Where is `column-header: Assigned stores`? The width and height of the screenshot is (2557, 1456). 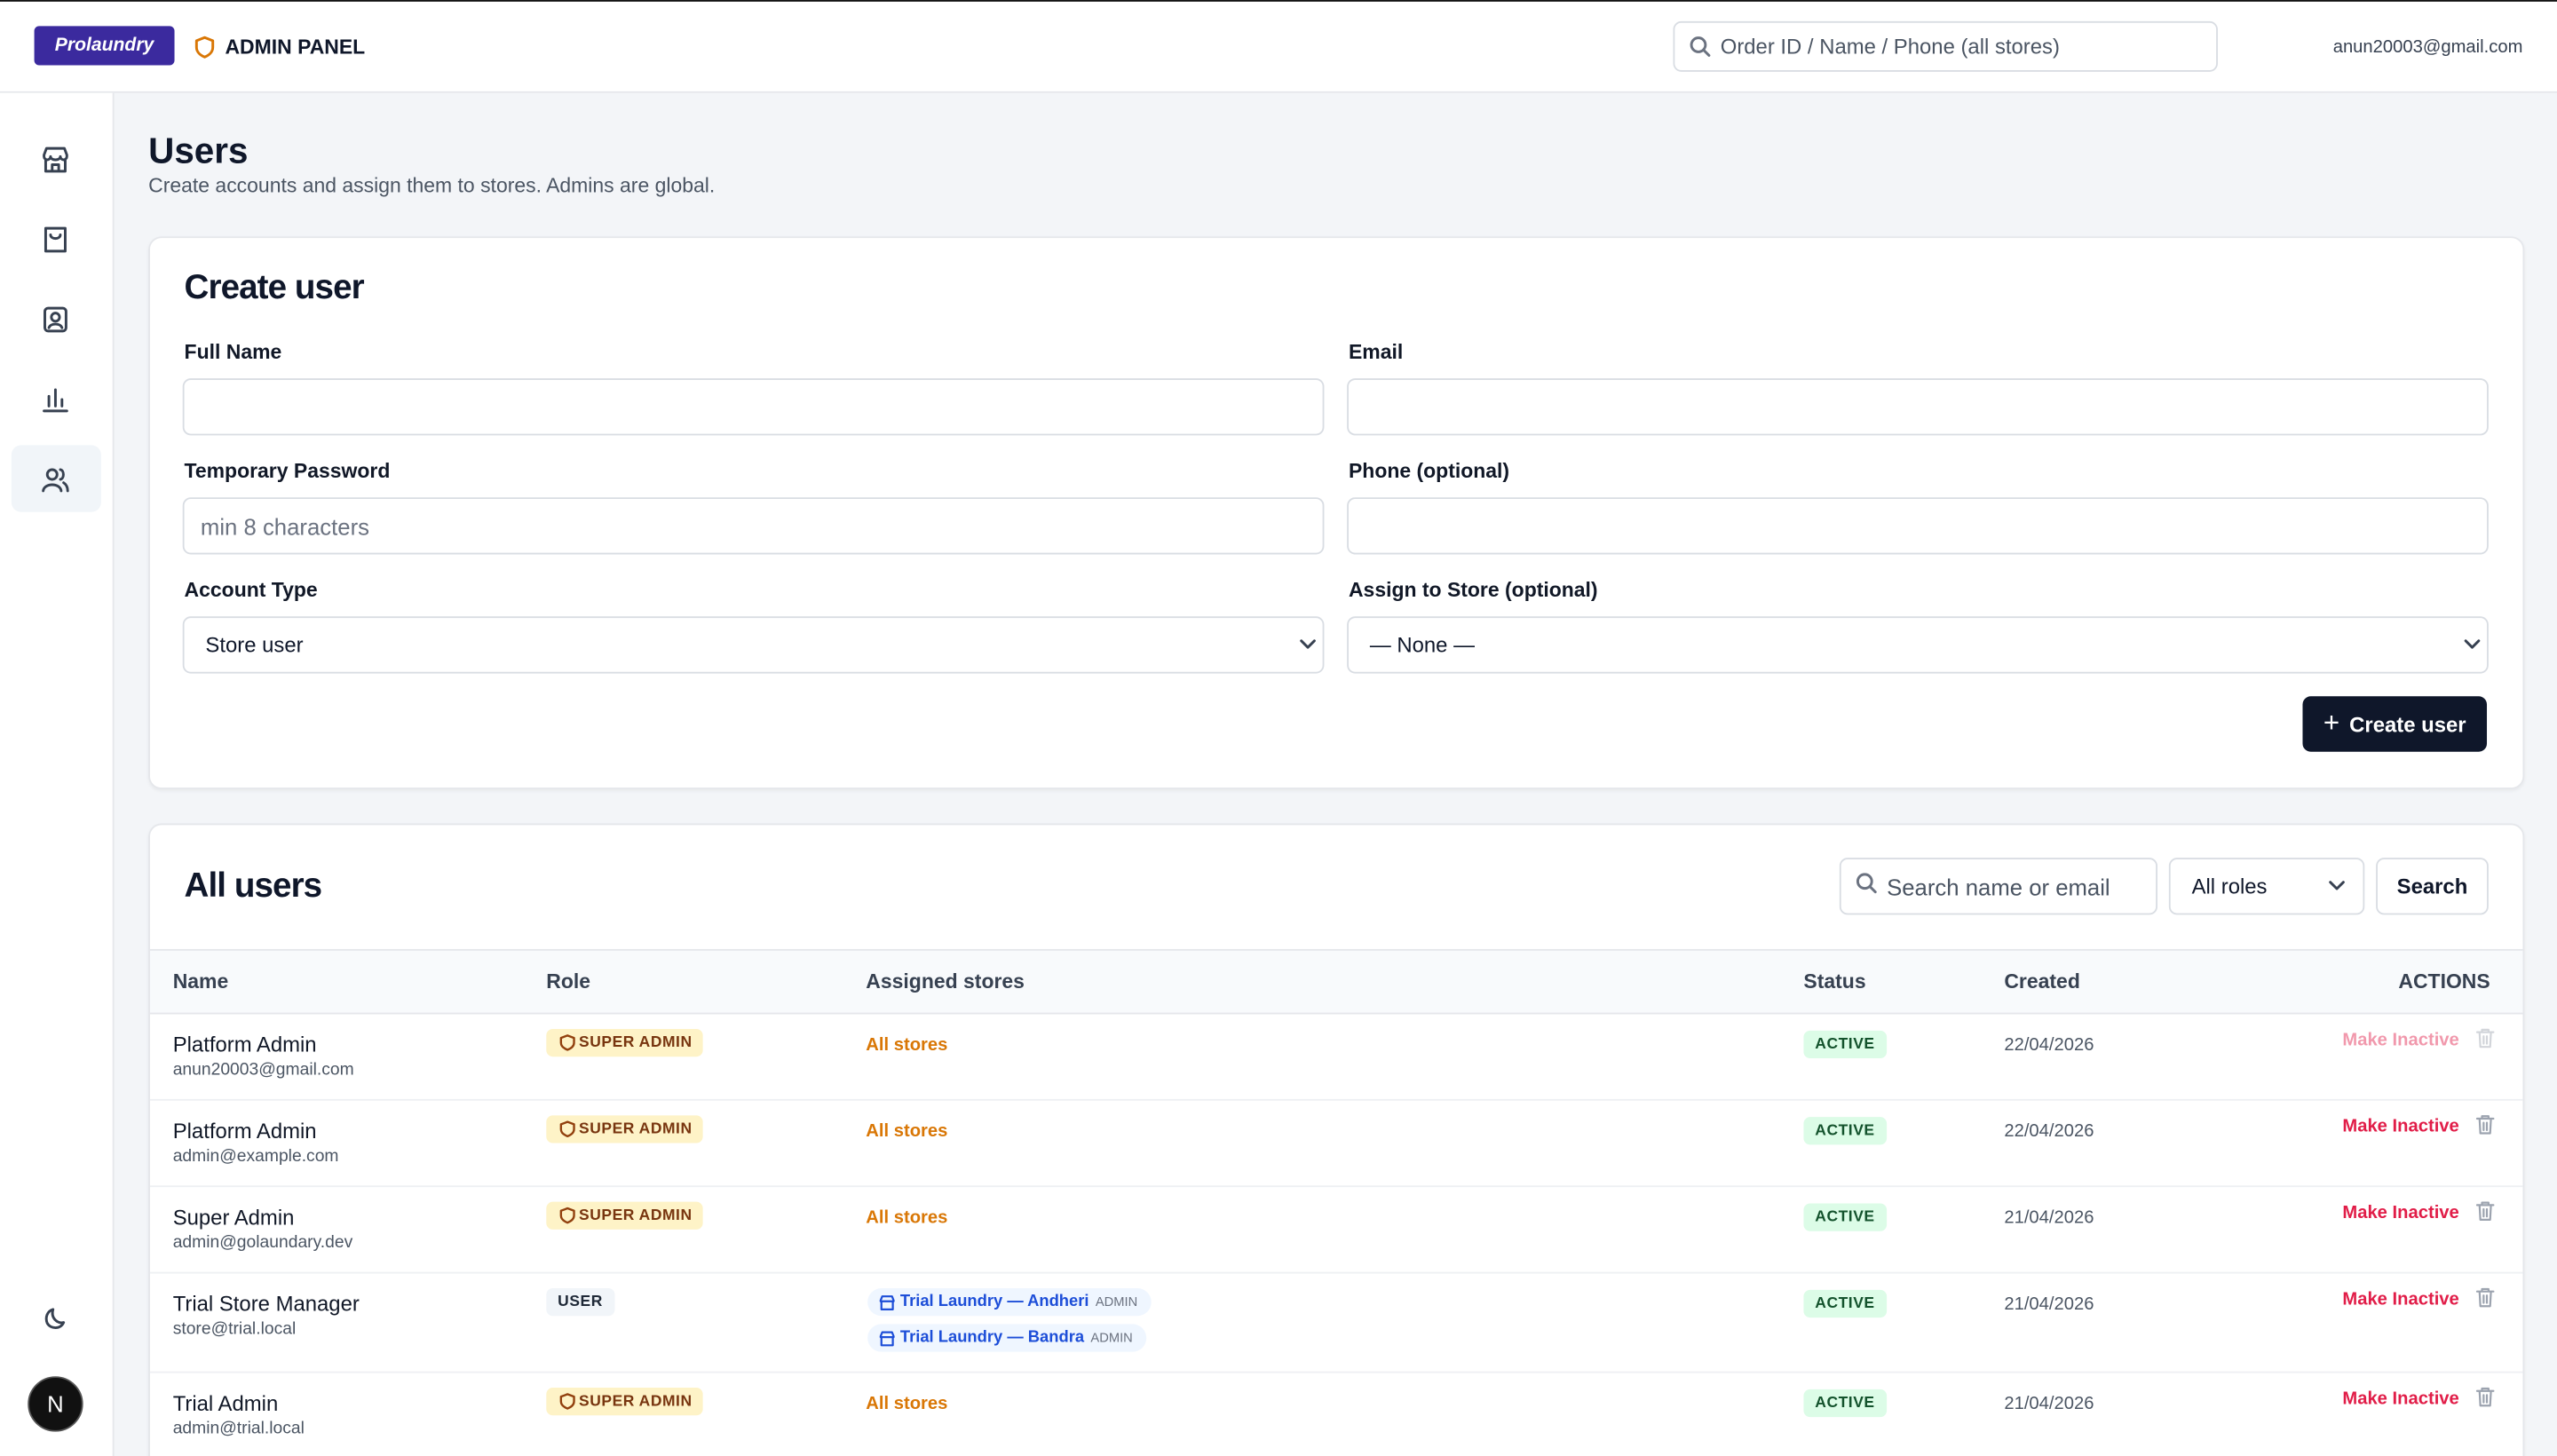
column-header: Assigned stores is located at coordinates (945, 981).